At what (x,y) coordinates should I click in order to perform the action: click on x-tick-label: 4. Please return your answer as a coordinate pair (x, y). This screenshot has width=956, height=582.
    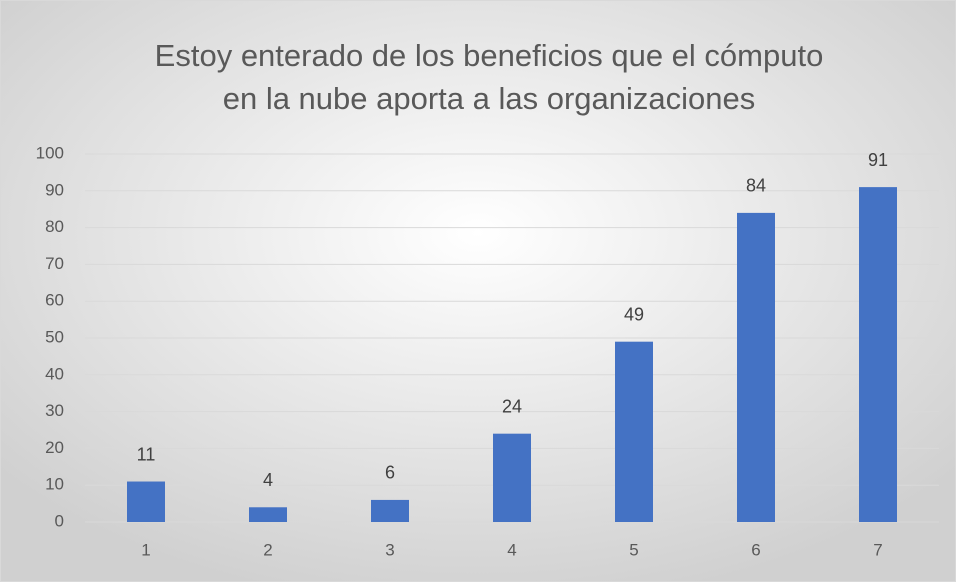
    Looking at the image, I should click on (511, 549).